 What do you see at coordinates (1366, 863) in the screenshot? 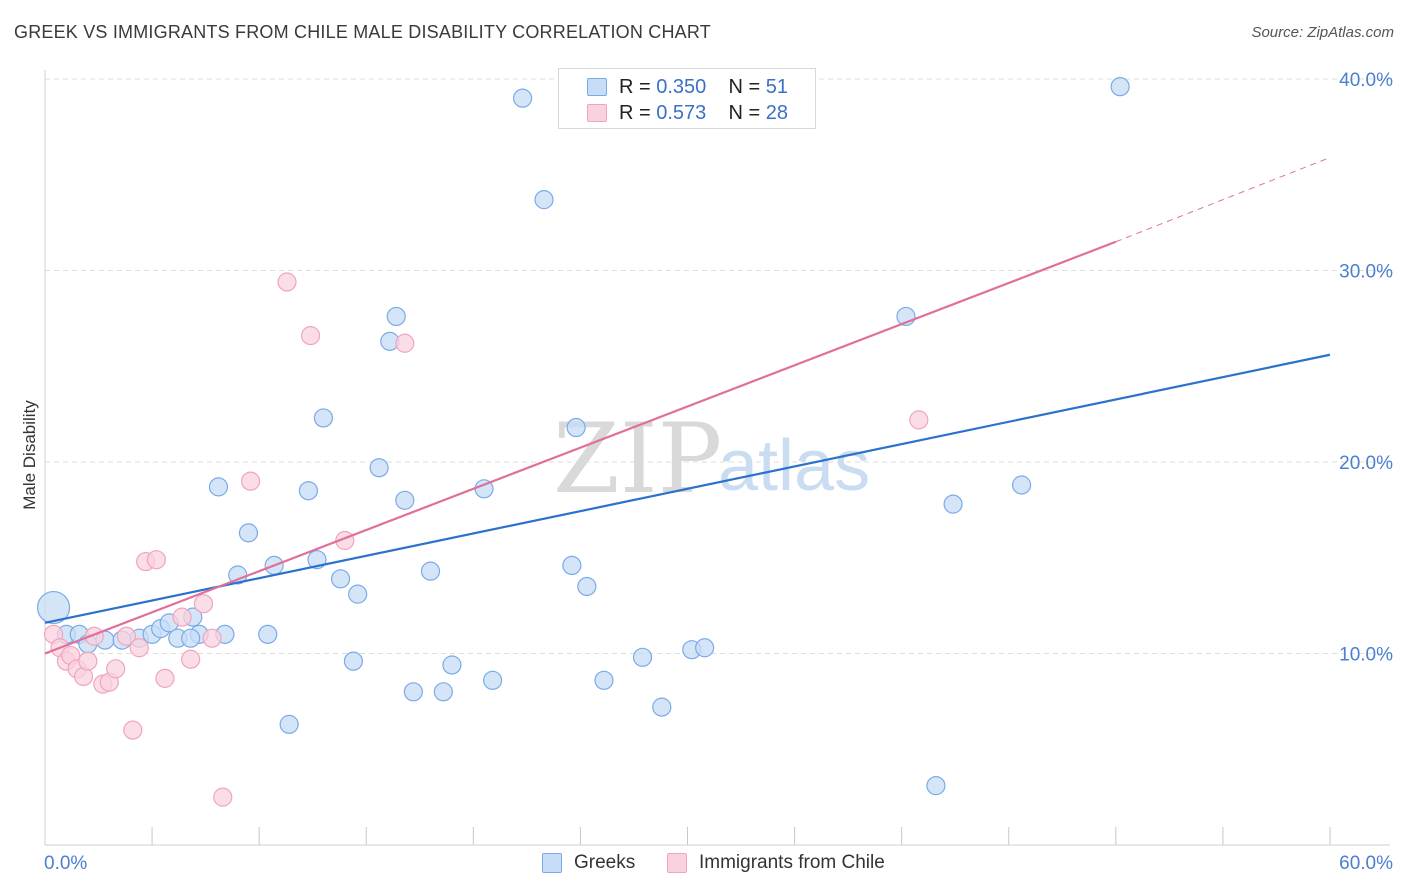
I see `x-tick-label: 60.0%` at bounding box center [1366, 863].